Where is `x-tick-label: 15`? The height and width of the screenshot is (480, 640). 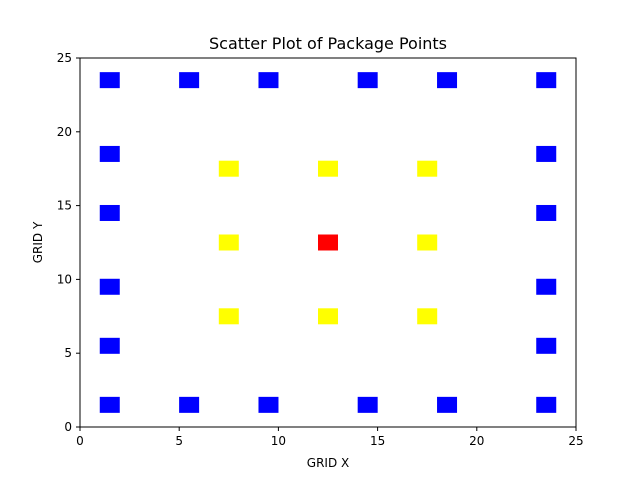
x-tick-label: 15 is located at coordinates (377, 441).